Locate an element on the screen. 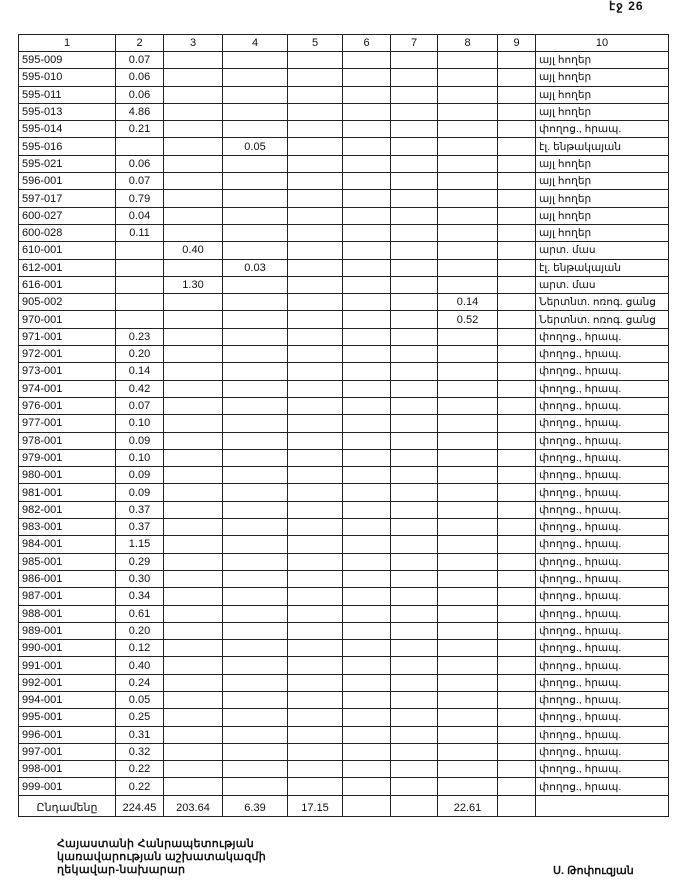 The width and height of the screenshot is (693, 880). table-row: 596-001 0.07 այլ հողեր is located at coordinates (343, 181).